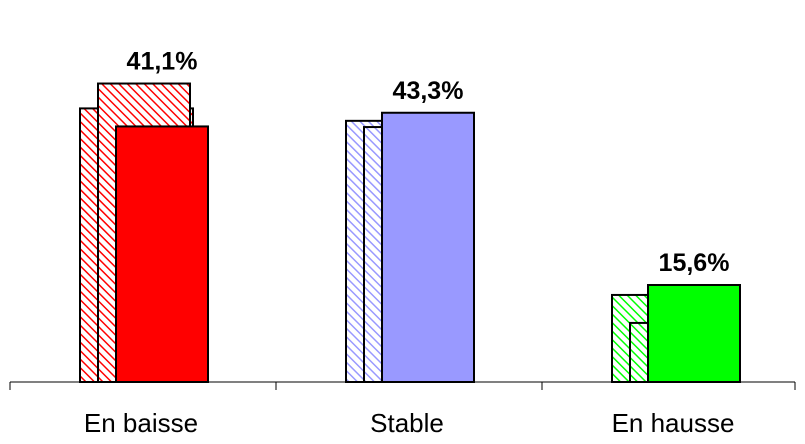 This screenshot has width=805, height=444. Describe the element at coordinates (162, 62) in the screenshot. I see `data-label-0: 41,1%` at that location.